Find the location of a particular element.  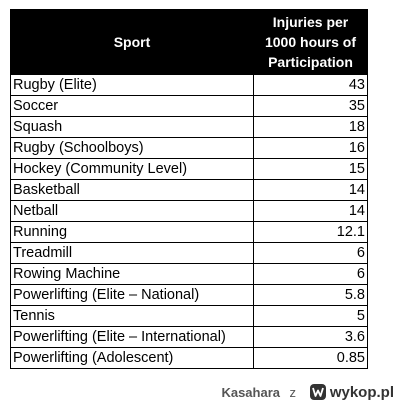

header-injuries: Injuries per 1000 hours of Participation is located at coordinates (310, 42).